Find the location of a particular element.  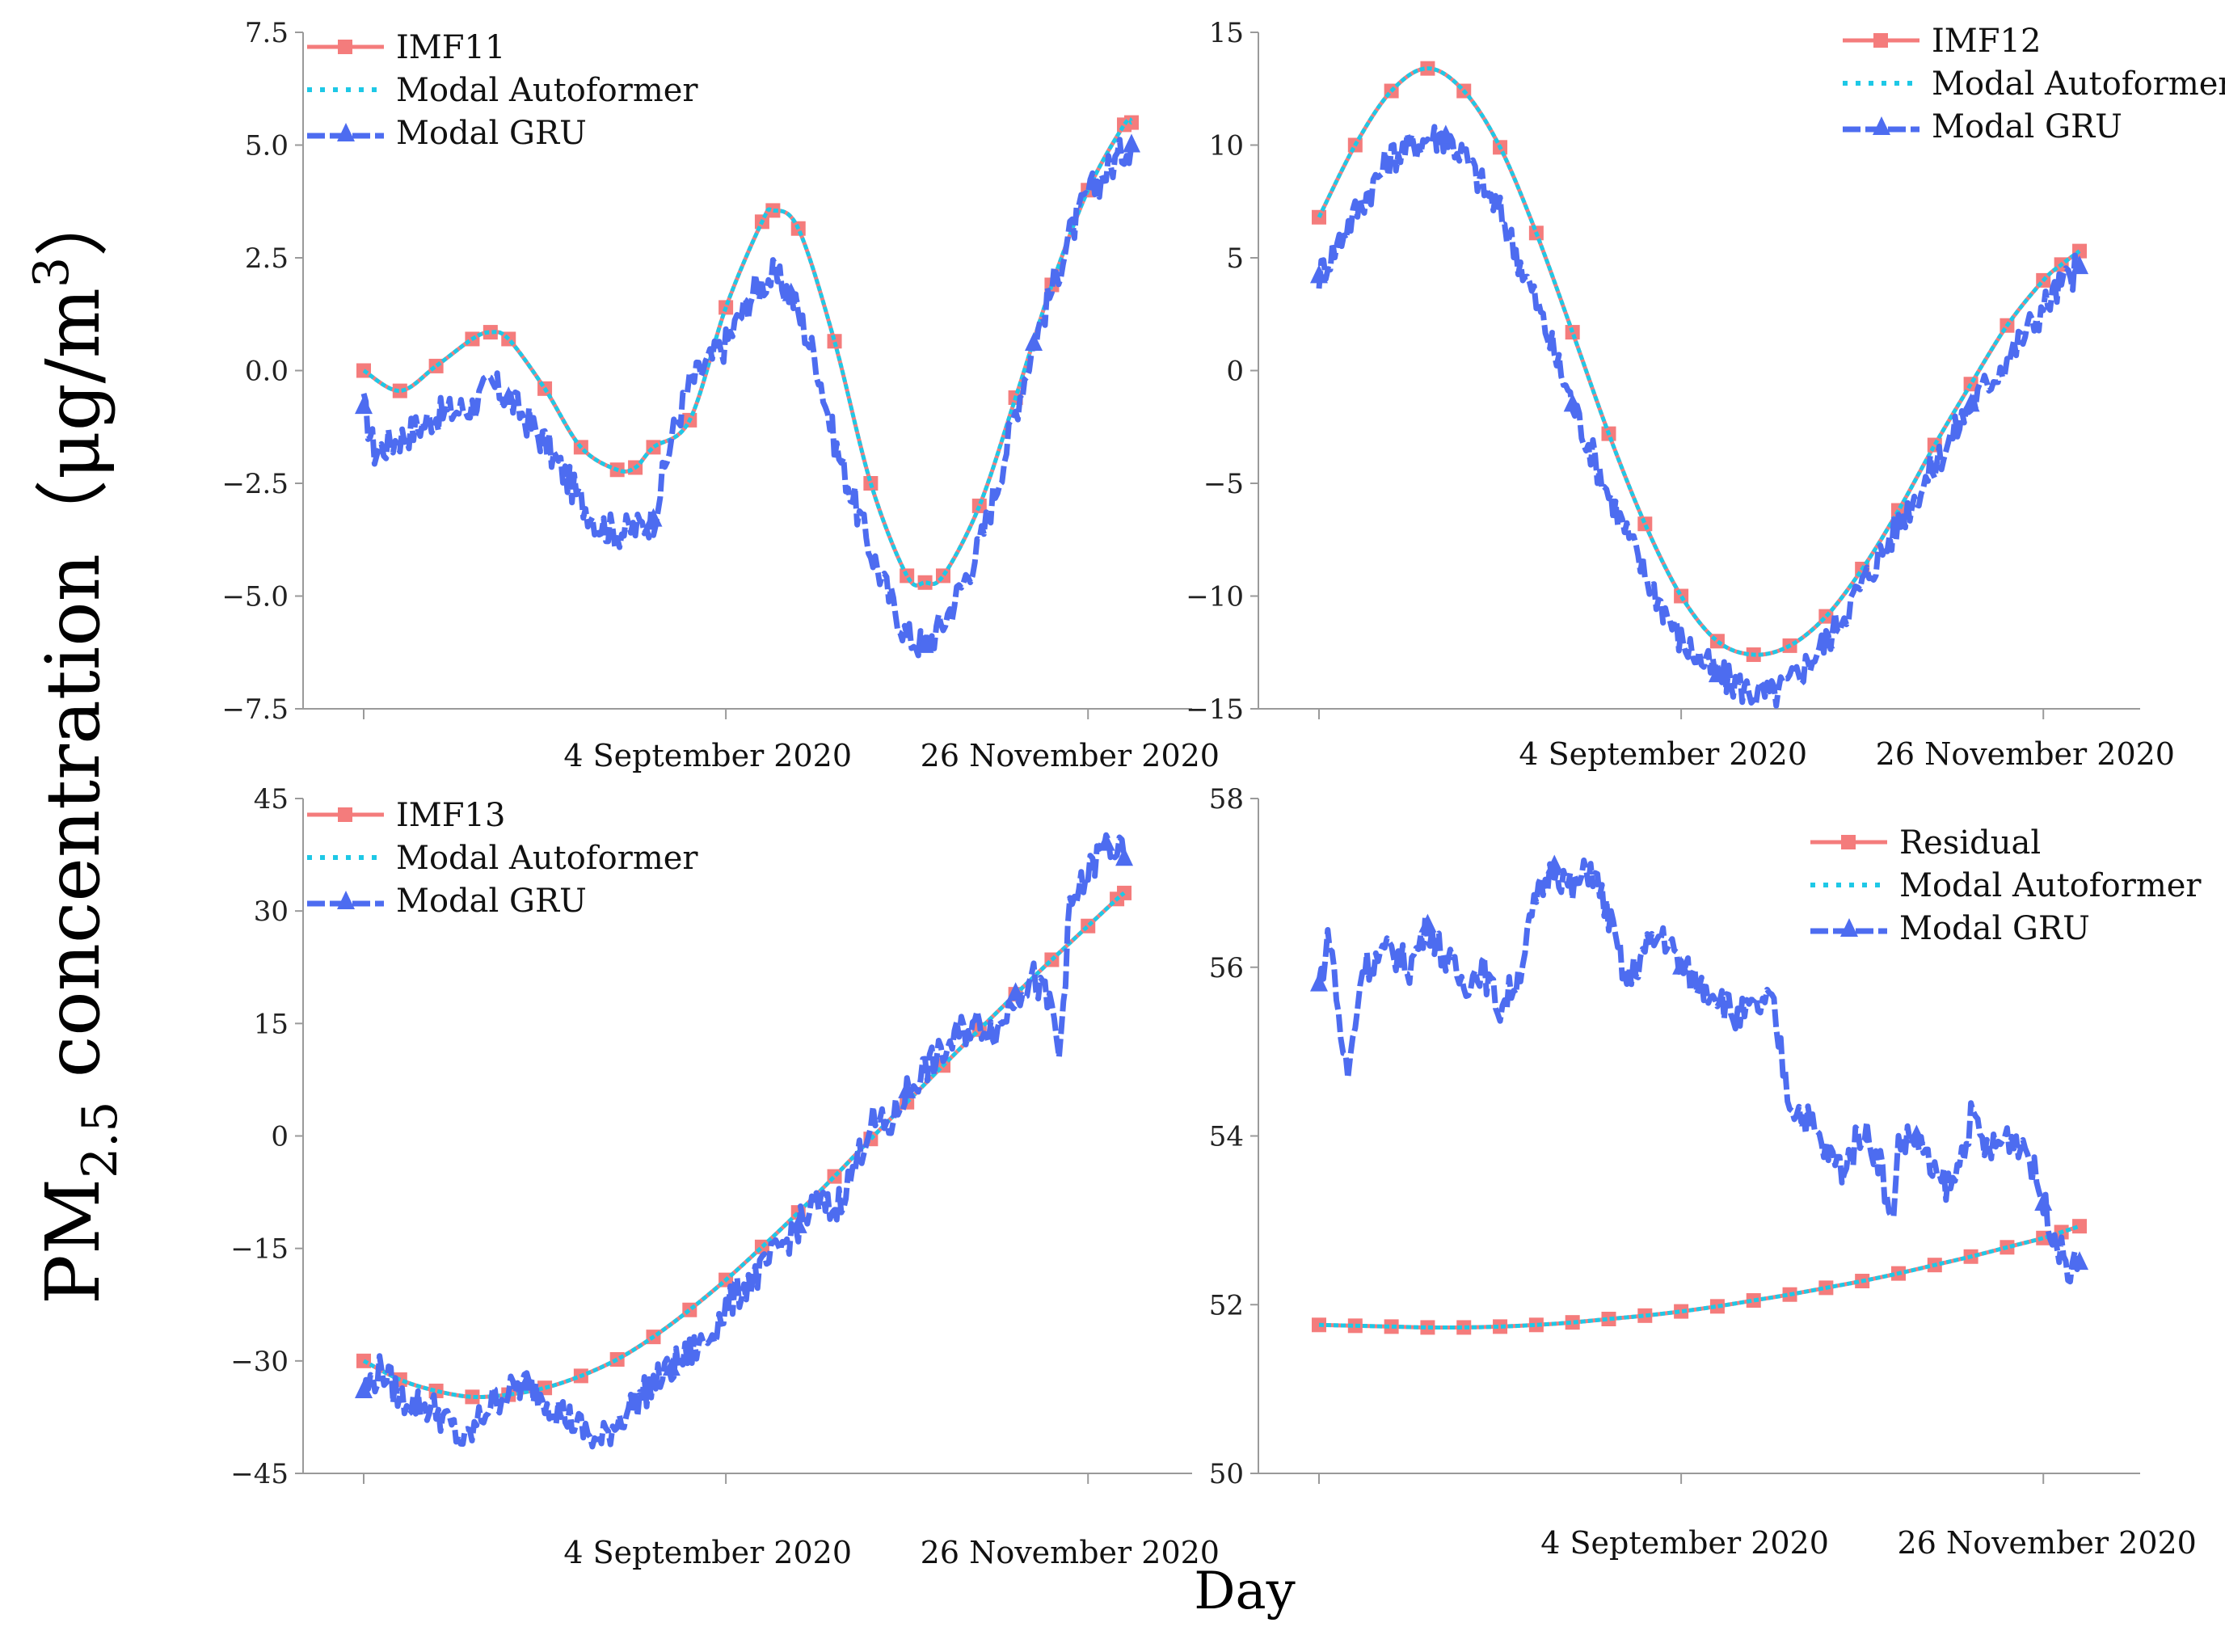

y-tick-label: −10 is located at coordinates (1215, 597).